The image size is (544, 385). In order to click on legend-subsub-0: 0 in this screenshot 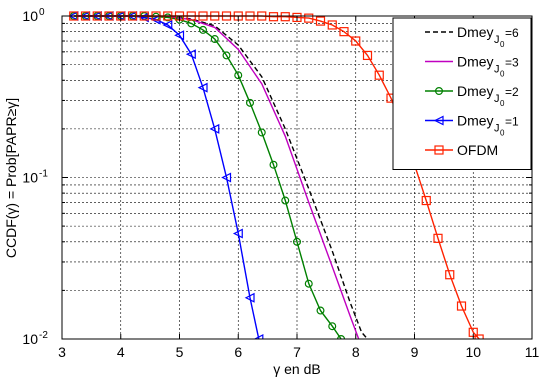, I will do `click(502, 44)`.